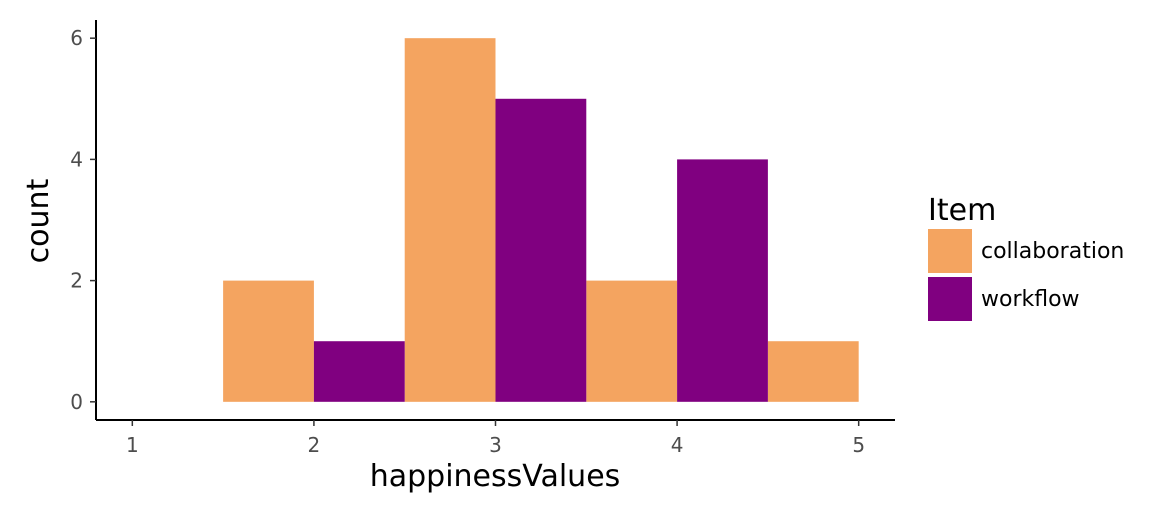  I want to click on legend: Item collaboration workflow, so click(1026, 257).